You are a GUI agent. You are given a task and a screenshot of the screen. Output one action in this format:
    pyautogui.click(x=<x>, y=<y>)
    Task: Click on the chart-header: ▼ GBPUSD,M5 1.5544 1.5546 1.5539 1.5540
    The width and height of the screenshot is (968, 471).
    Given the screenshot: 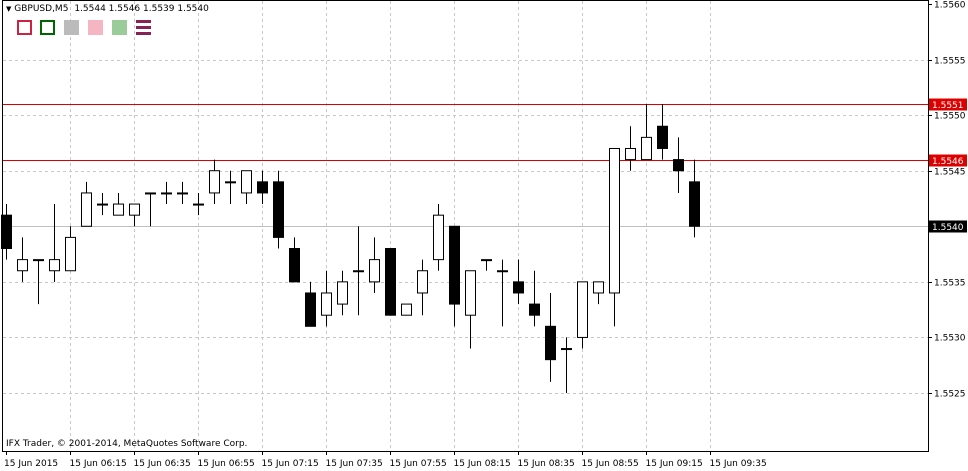 What is the action you would take?
    pyautogui.click(x=107, y=9)
    